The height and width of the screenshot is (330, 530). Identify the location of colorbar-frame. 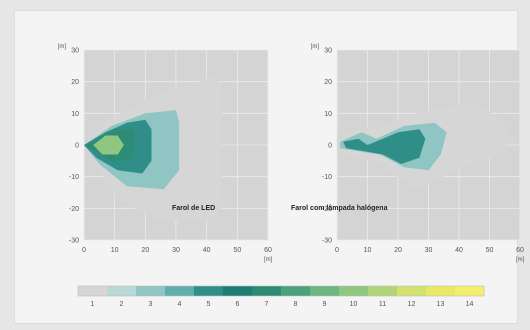
(281, 291).